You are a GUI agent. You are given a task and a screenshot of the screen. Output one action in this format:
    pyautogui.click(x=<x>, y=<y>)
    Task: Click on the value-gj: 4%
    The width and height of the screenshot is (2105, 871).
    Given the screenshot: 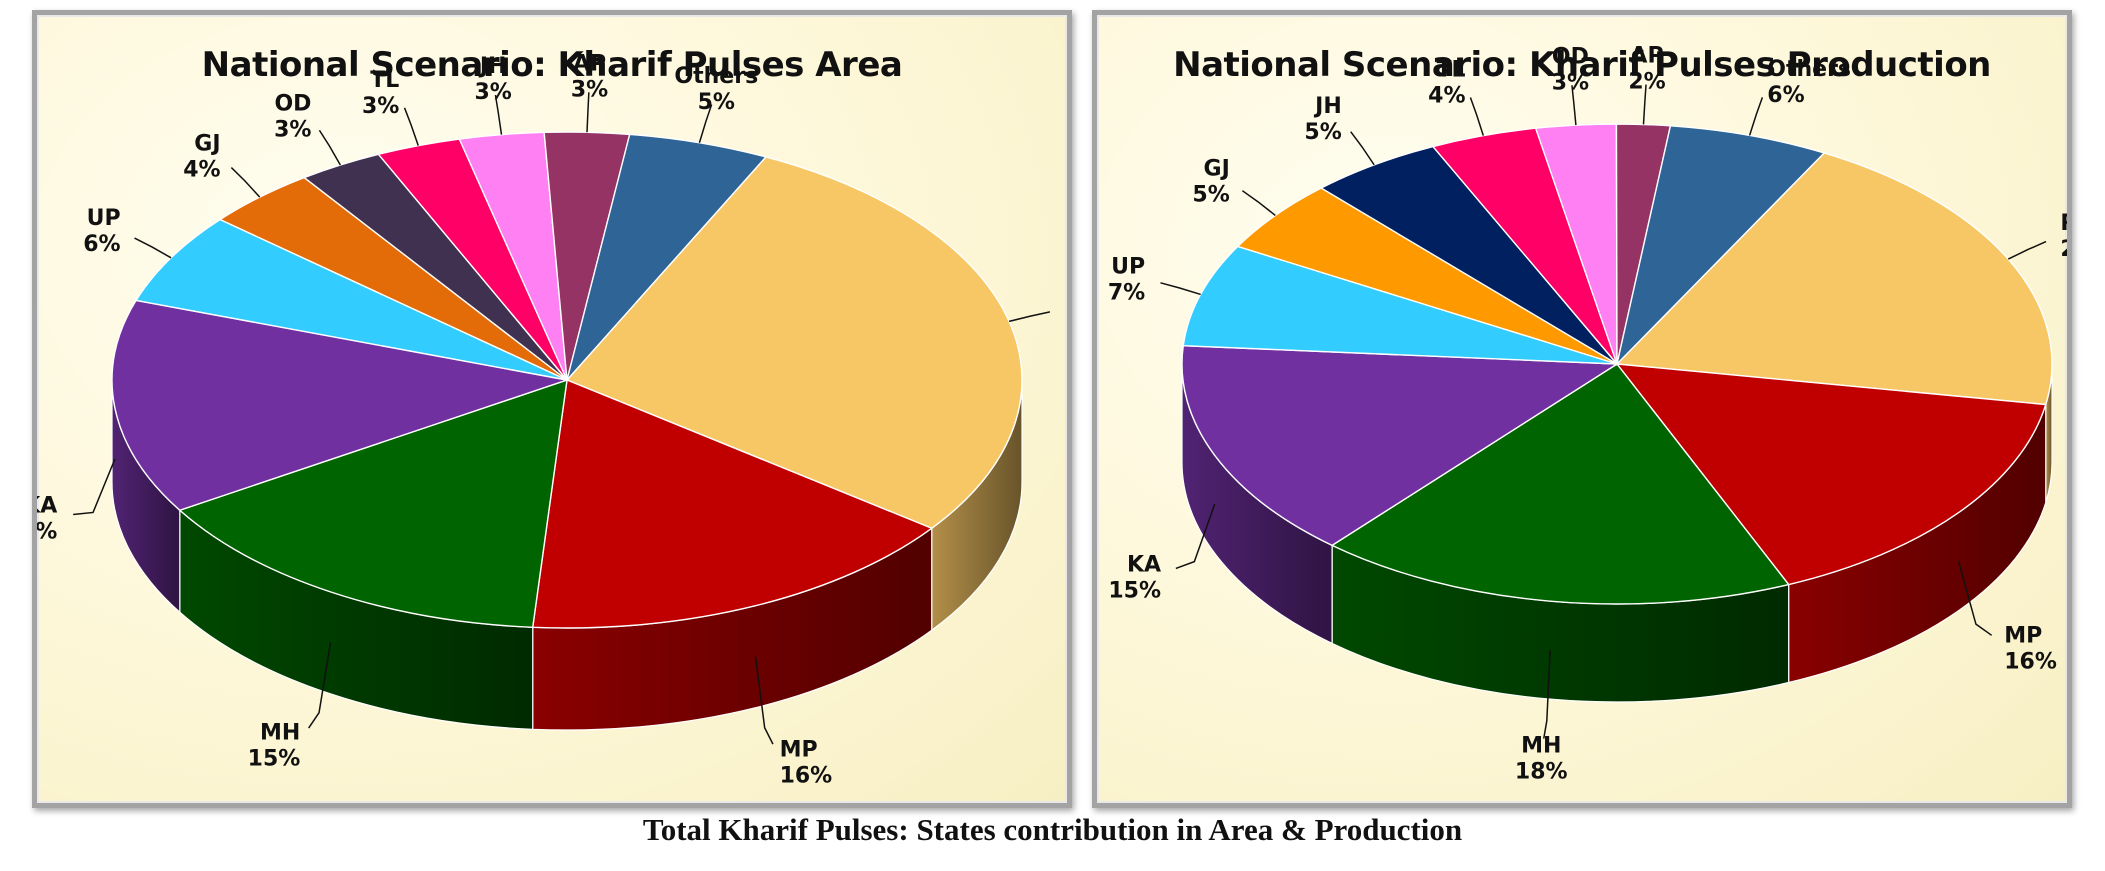 What is the action you would take?
    pyautogui.click(x=201, y=169)
    